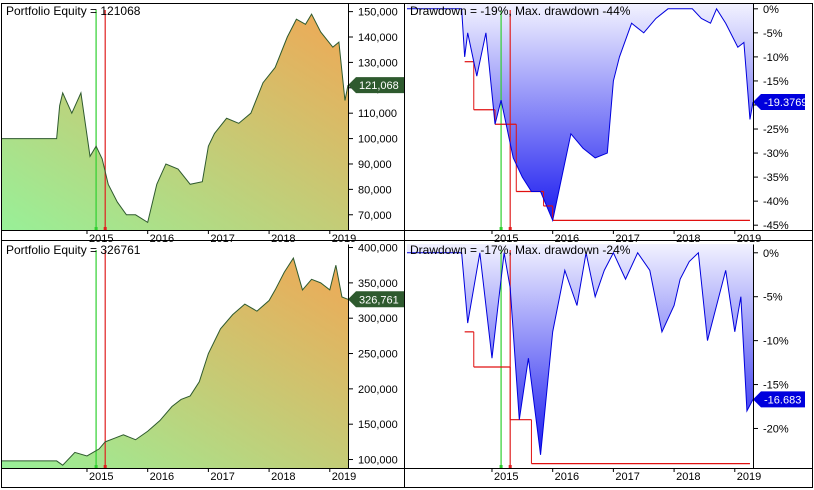 The width and height of the screenshot is (814, 490). Describe the element at coordinates (776, 202) in the screenshot. I see `y-tick-label: -40%` at that location.